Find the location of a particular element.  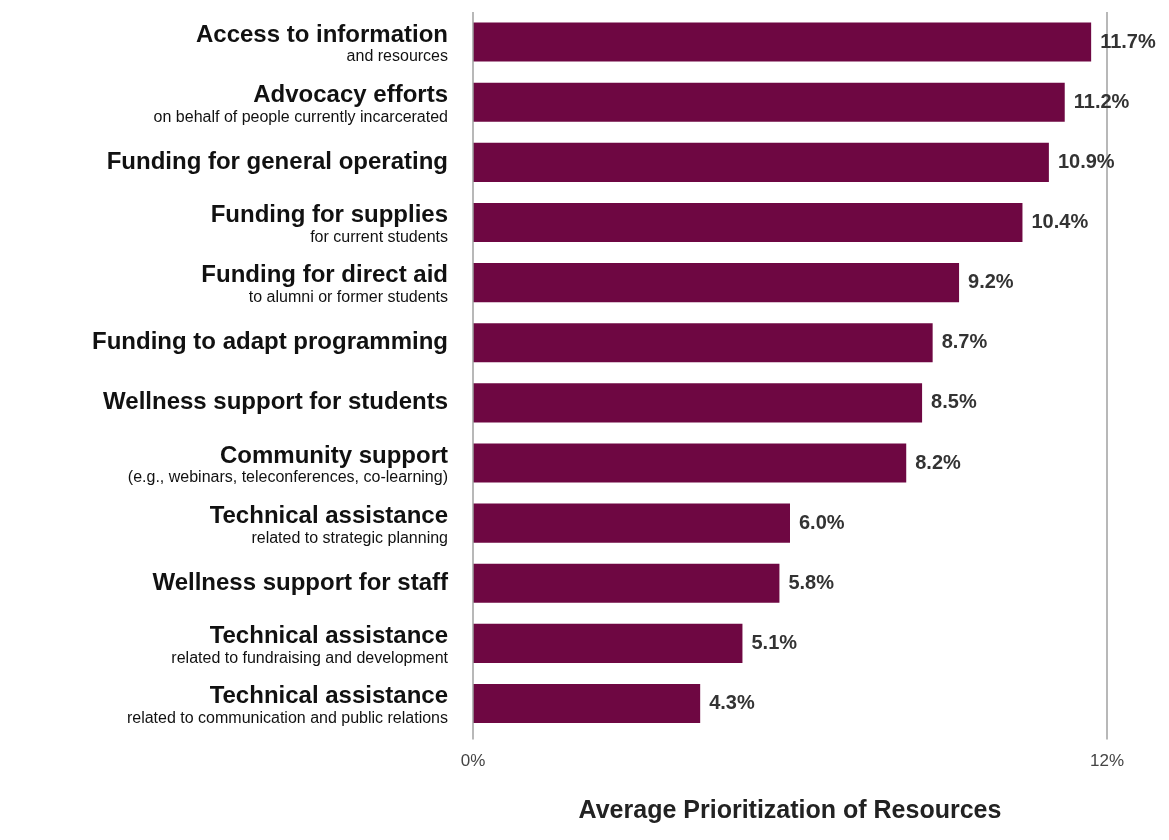

y-tick-label: Funding to adapt programming is located at coordinates (270, 341).